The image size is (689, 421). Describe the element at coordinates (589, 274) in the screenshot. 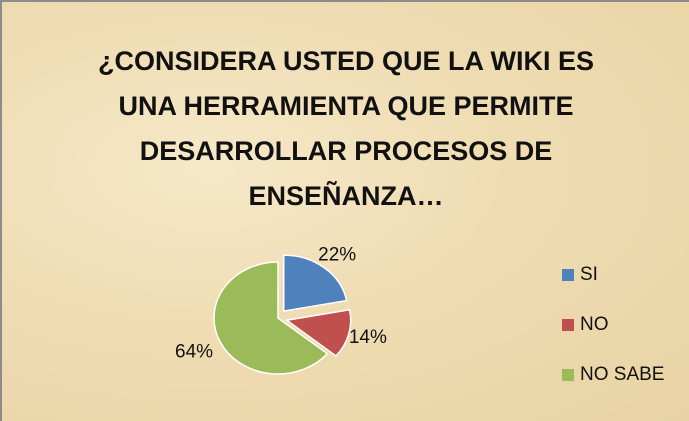

I see `legend-label: SI` at that location.